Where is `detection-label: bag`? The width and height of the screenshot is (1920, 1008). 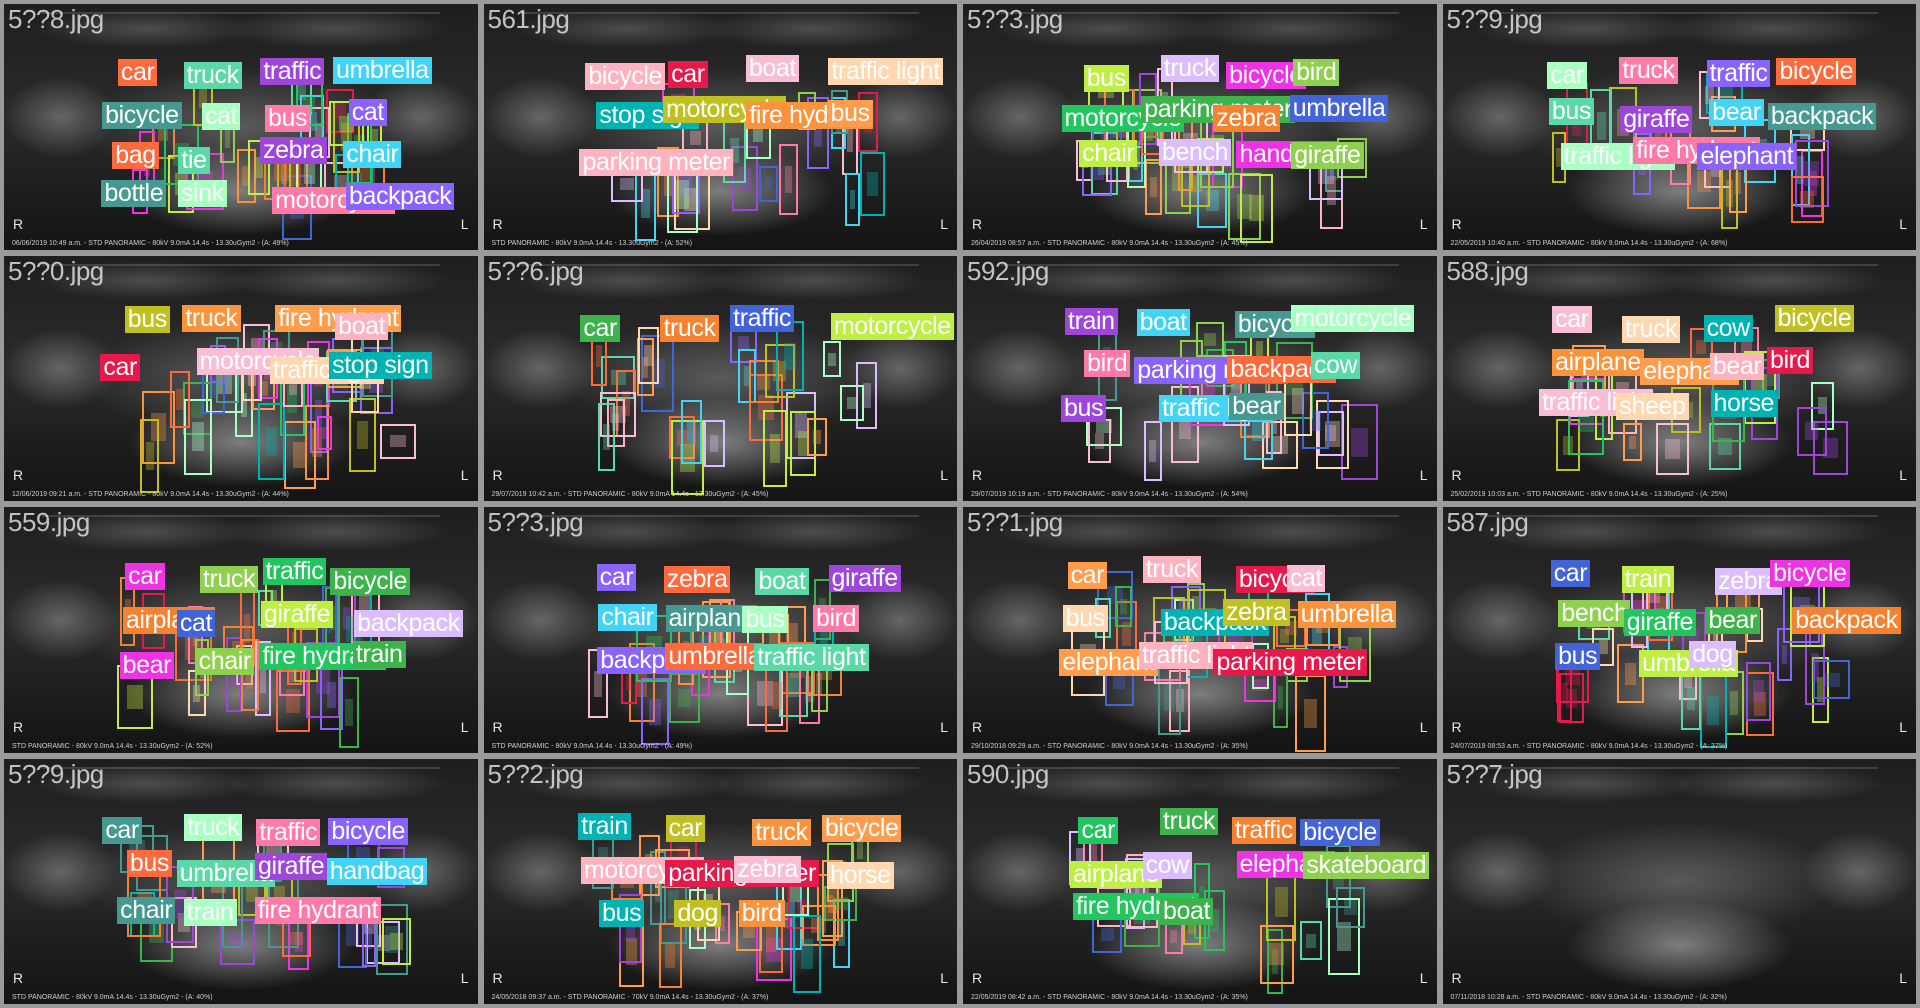
detection-label: bag is located at coordinates (135, 156).